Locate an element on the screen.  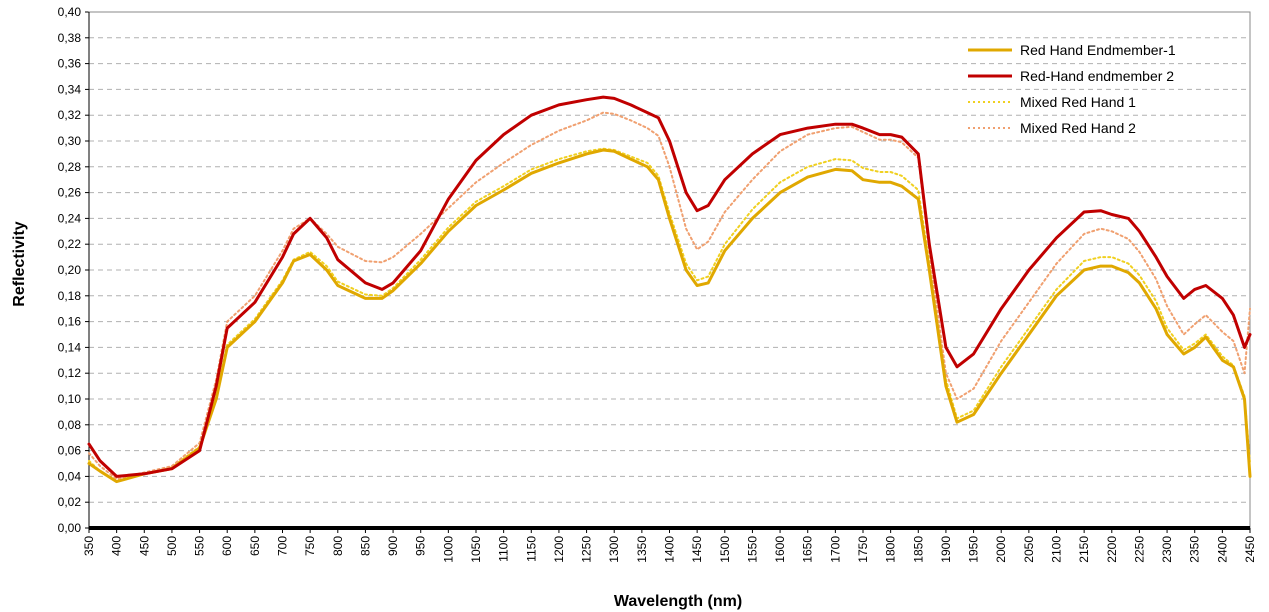
y-tick-label: 0,16 is located at coordinates (70, 322).